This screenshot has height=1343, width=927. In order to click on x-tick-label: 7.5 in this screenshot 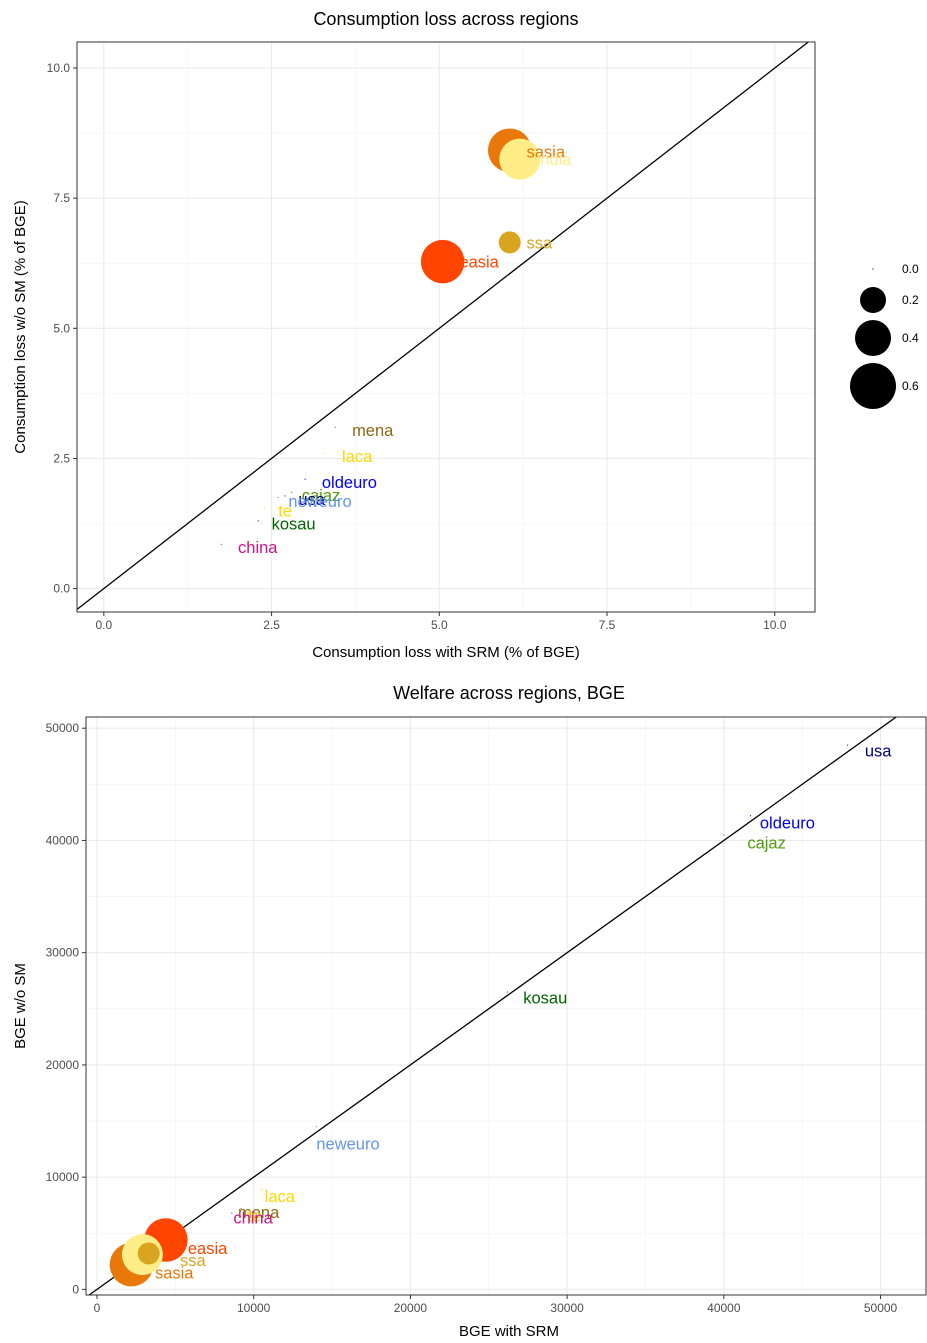, I will do `click(607, 625)`.